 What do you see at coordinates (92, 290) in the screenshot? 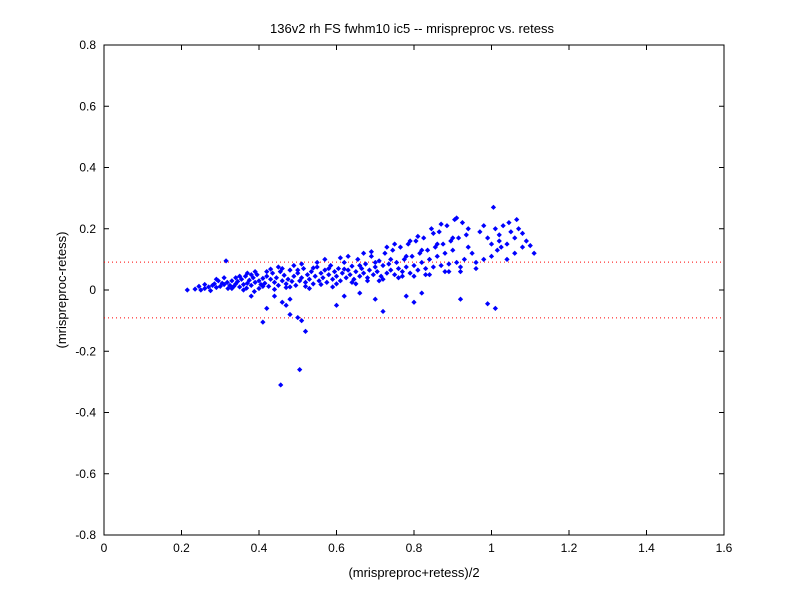
I see `y-tick-label: 0` at bounding box center [92, 290].